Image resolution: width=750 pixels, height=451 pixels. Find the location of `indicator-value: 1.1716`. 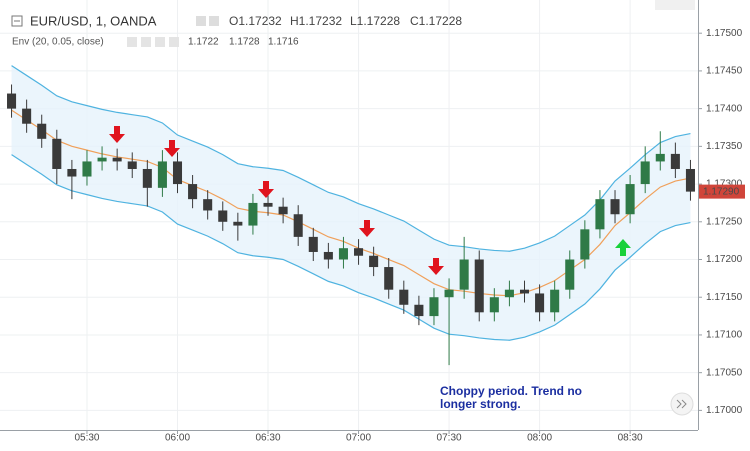

indicator-value: 1.1716 is located at coordinates (283, 42).